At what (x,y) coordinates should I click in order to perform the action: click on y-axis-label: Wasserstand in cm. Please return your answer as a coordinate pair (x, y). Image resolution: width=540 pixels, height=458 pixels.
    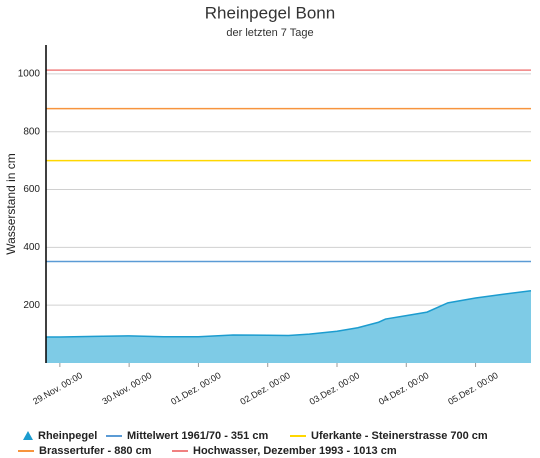
    Looking at the image, I should click on (11, 204).